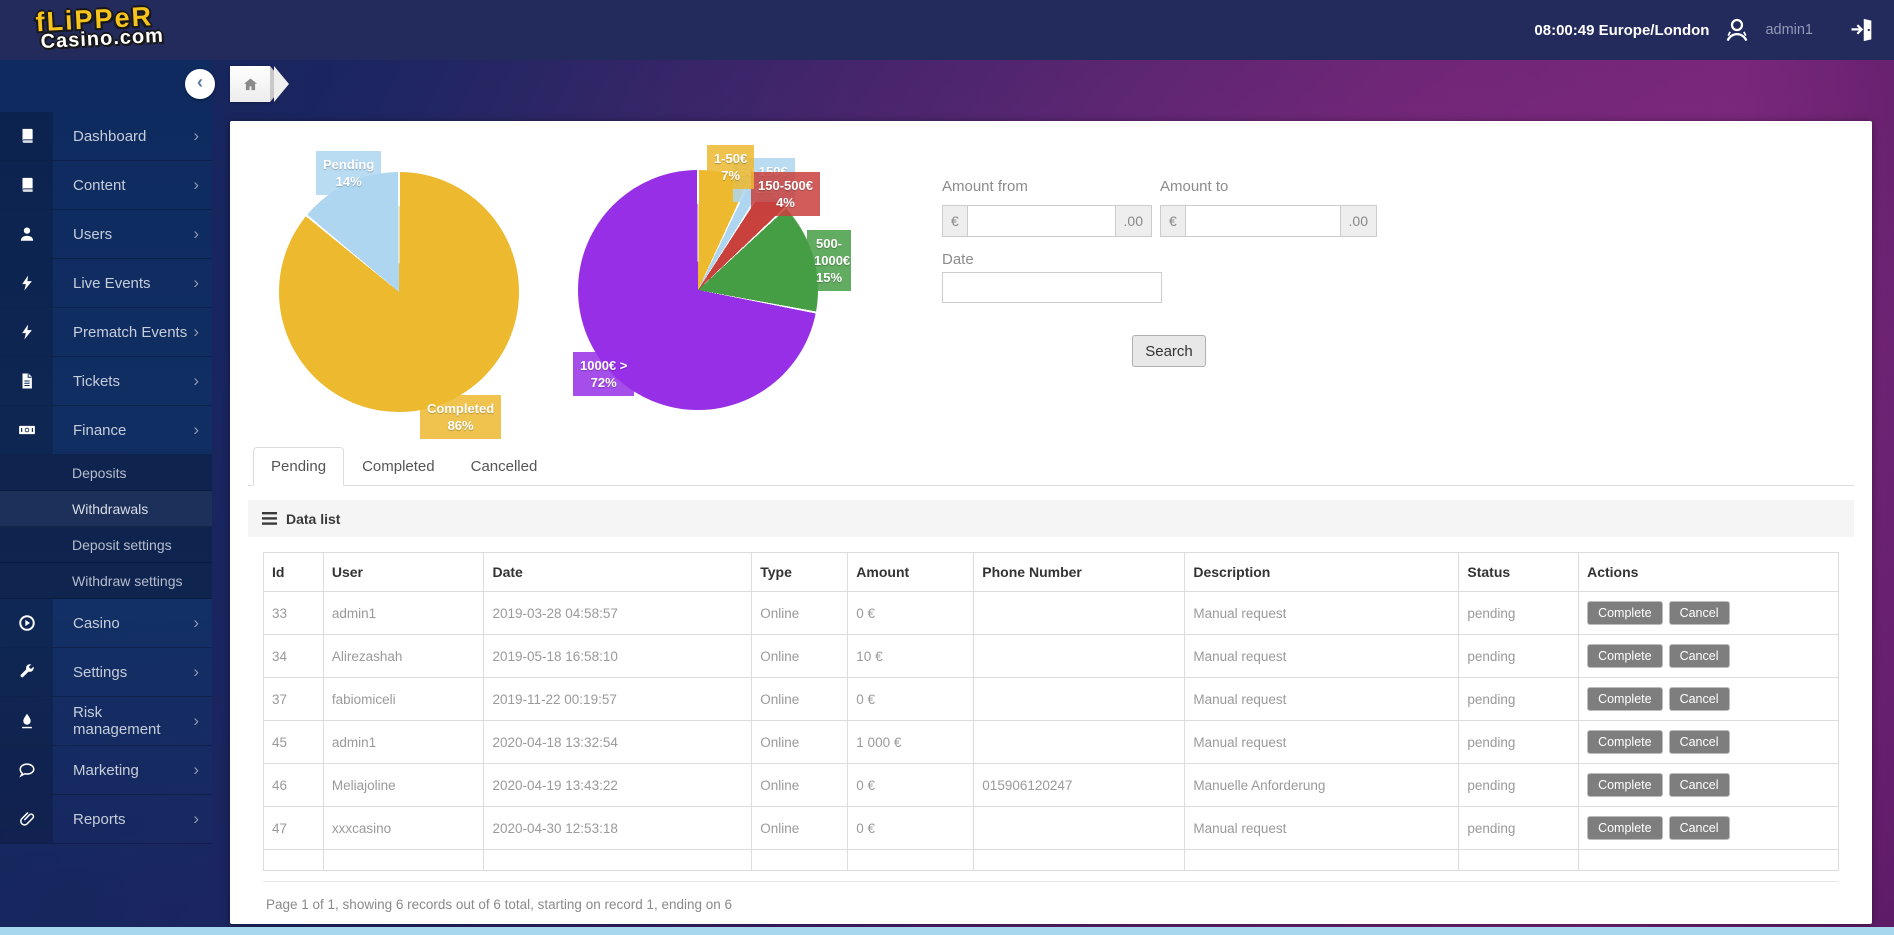 The image size is (1894, 935). What do you see at coordinates (269, 518) in the screenshot?
I see `menu-icon` at bounding box center [269, 518].